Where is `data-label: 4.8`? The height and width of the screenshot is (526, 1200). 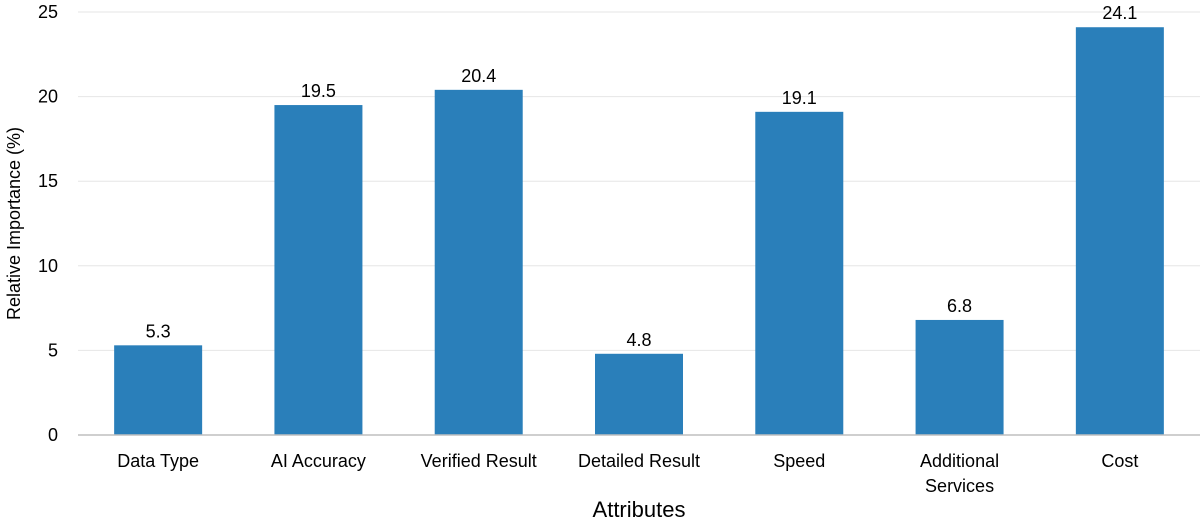
data-label: 4.8 is located at coordinates (638, 340).